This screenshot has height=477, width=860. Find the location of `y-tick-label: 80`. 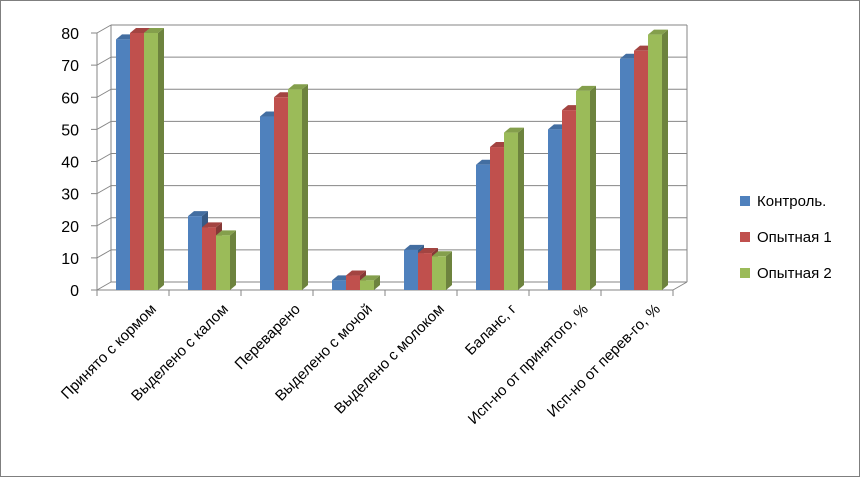

y-tick-label: 80 is located at coordinates (70, 34).